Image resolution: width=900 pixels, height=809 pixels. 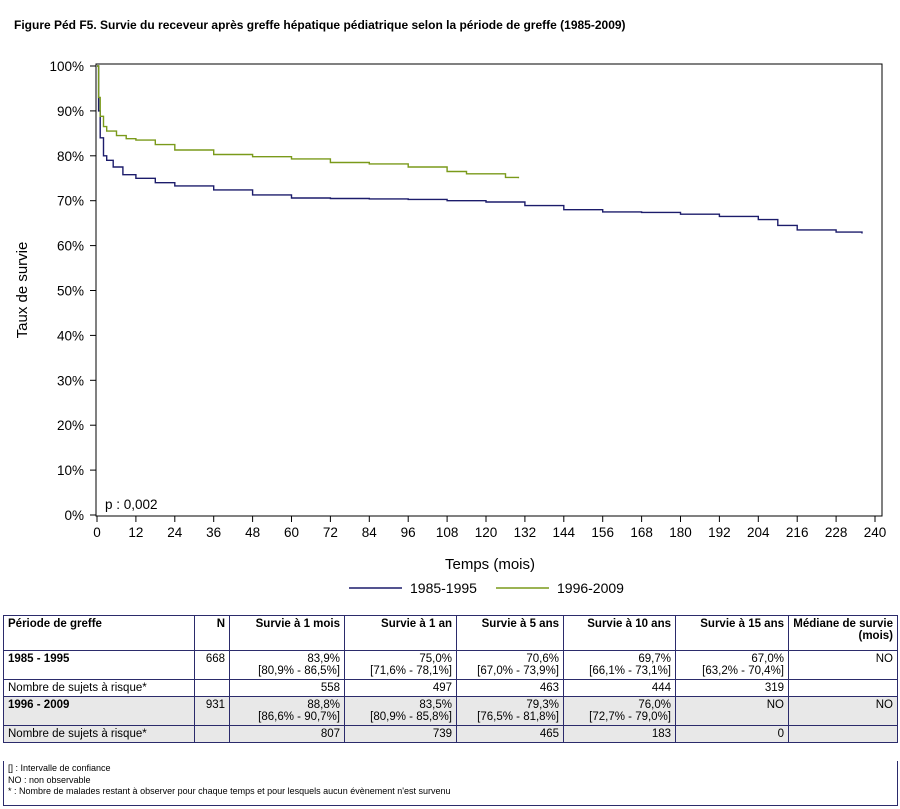 What do you see at coordinates (212, 688) in the screenshot?
I see `n-cell` at bounding box center [212, 688].